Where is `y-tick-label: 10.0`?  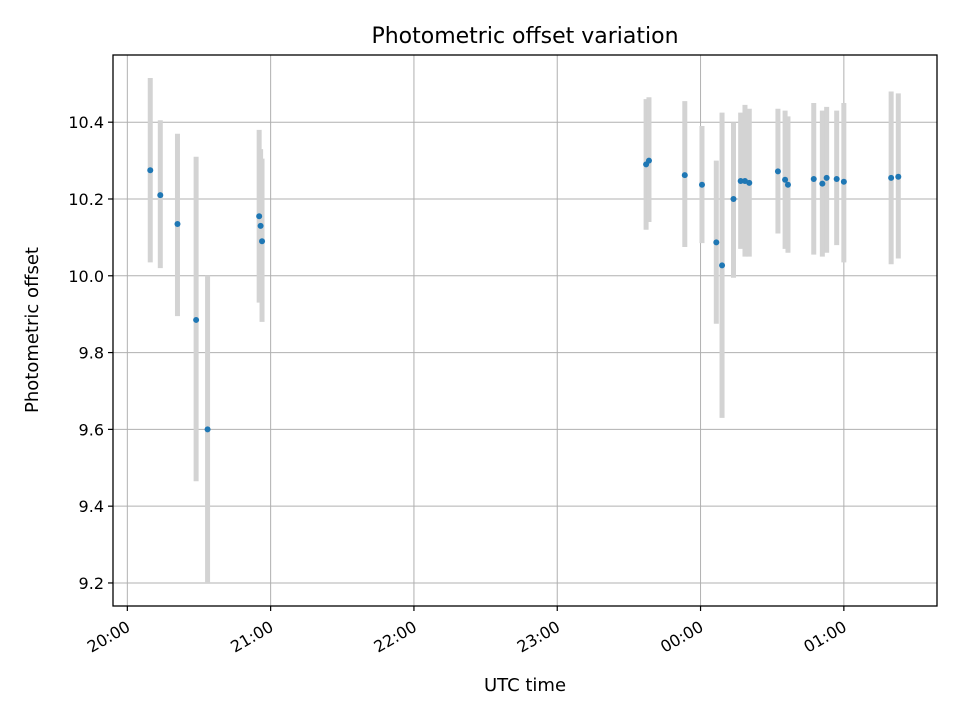 y-tick-label: 10.0 is located at coordinates (86, 276).